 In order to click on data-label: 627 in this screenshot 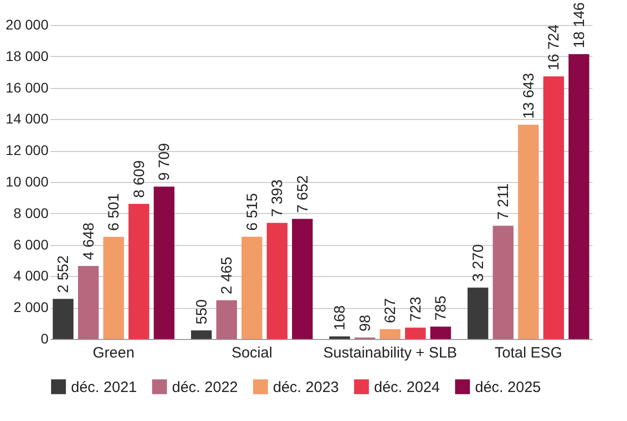, I will do `click(391, 311)`.